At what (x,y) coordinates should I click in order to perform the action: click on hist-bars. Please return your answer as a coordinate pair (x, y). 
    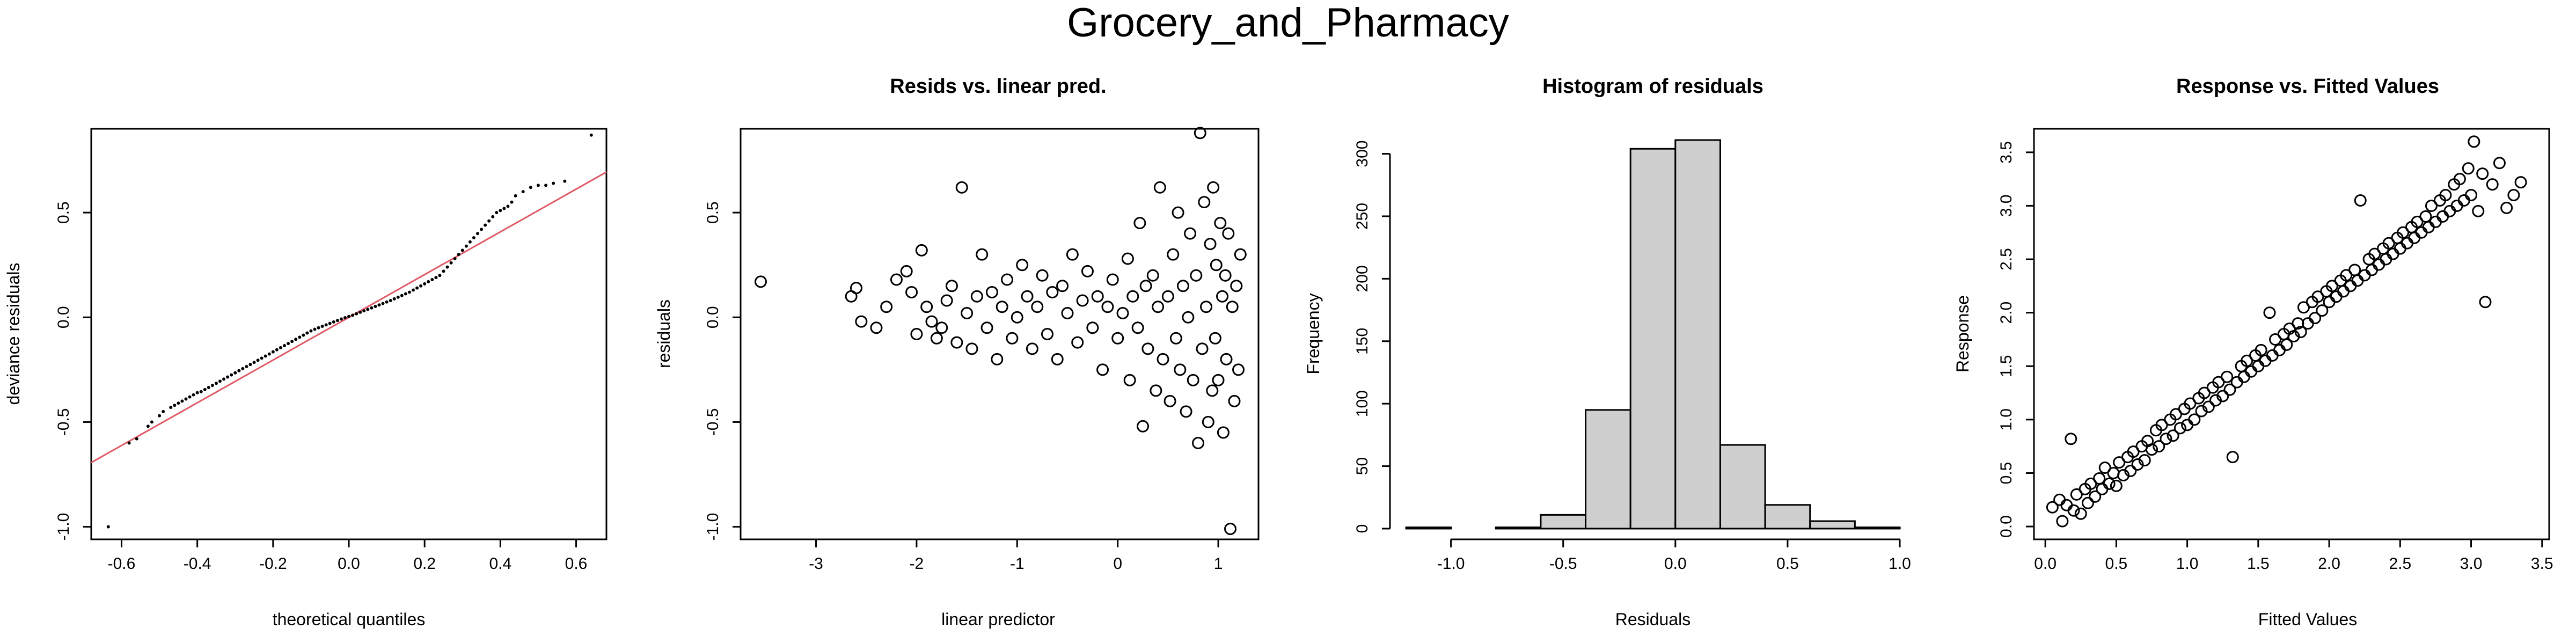
    Looking at the image, I should click on (1653, 334).